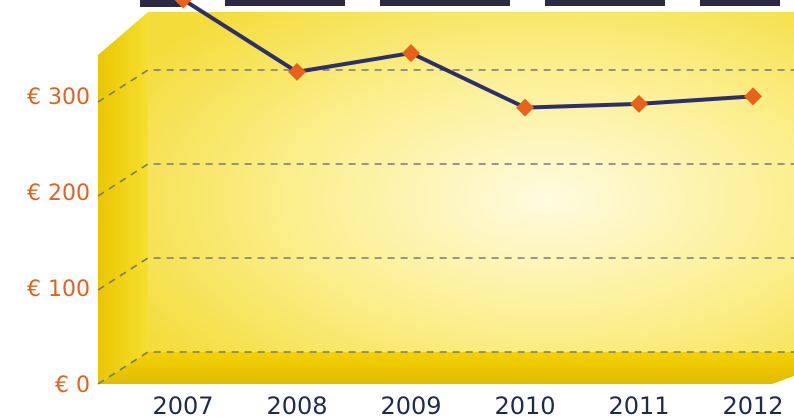 This screenshot has height=417, width=794. I want to click on y-tick-label: € 0, so click(72, 385).